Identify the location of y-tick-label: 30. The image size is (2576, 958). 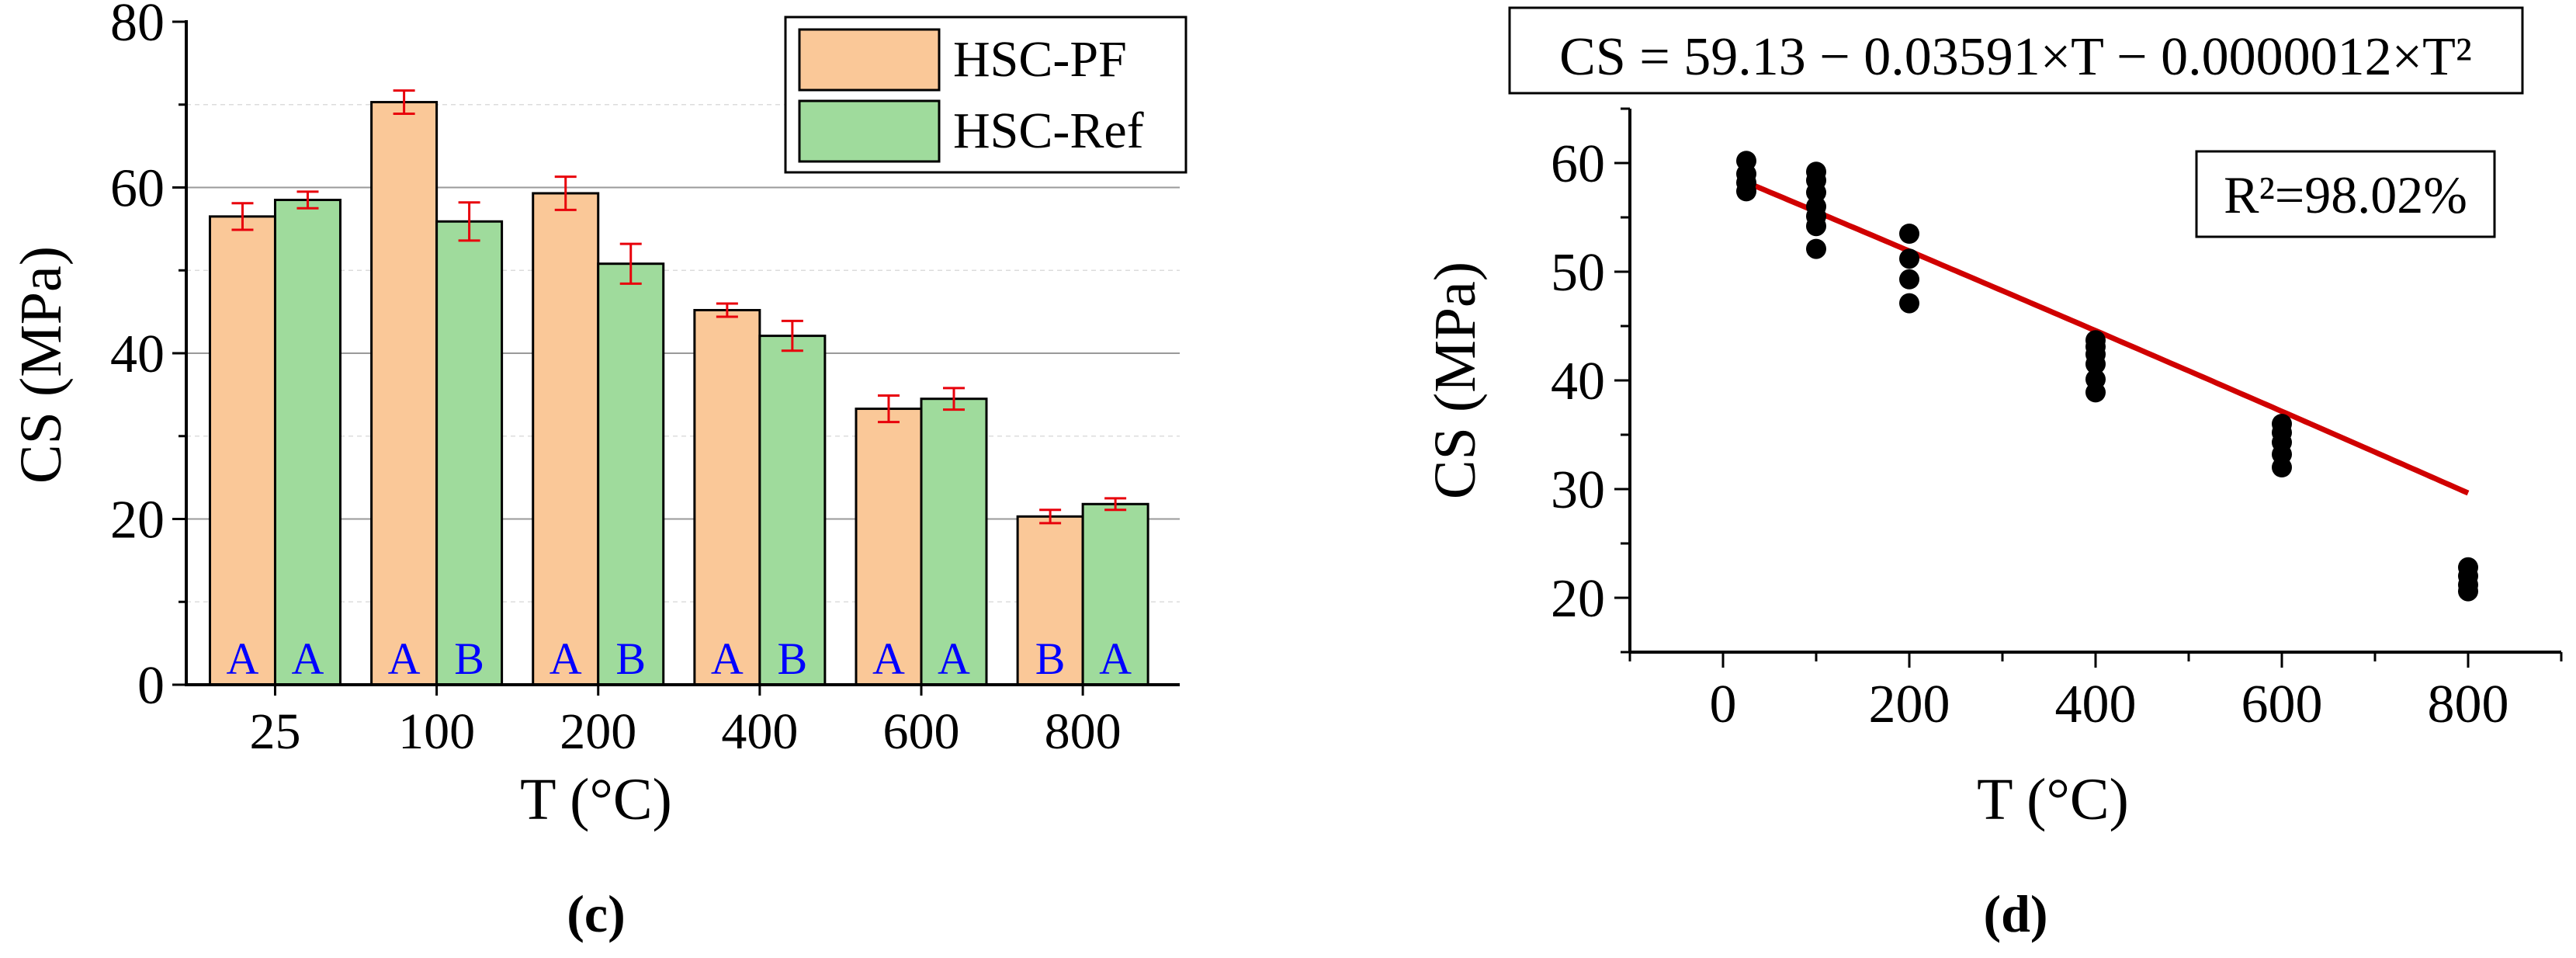
(1578, 490).